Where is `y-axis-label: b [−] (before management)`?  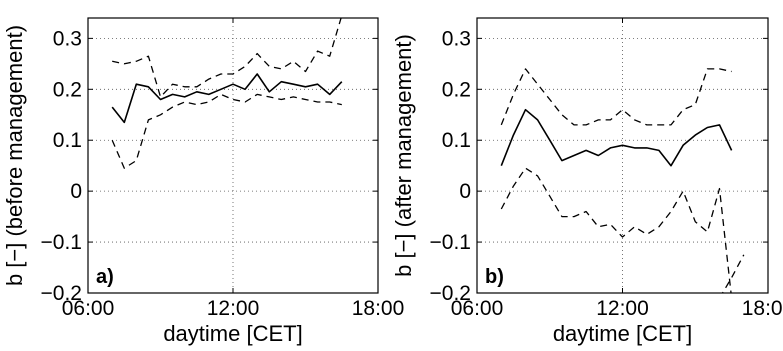
y-axis-label: b [−] (before management) is located at coordinates (14, 155).